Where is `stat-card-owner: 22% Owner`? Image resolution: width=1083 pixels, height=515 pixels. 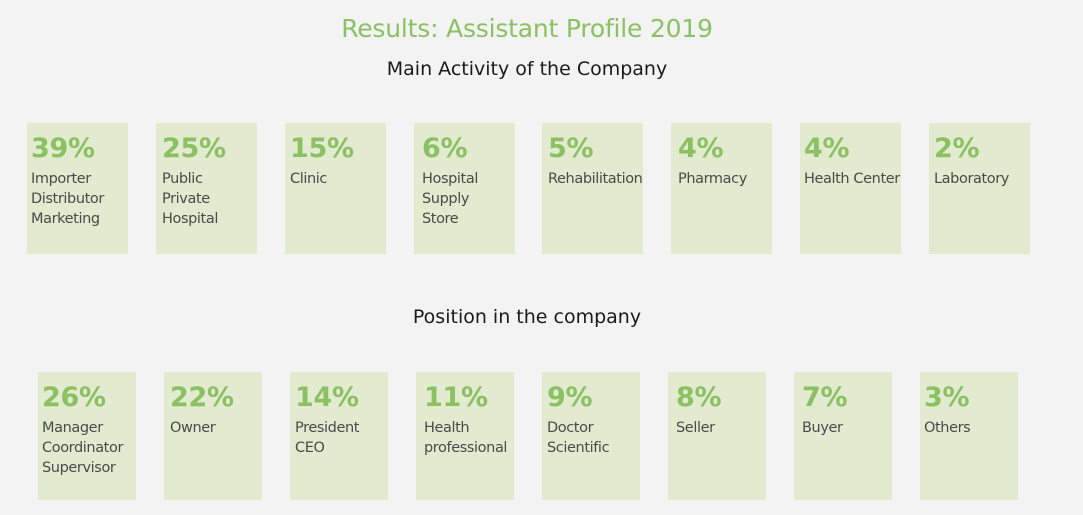
stat-card-owner: 22% Owner is located at coordinates (213, 436).